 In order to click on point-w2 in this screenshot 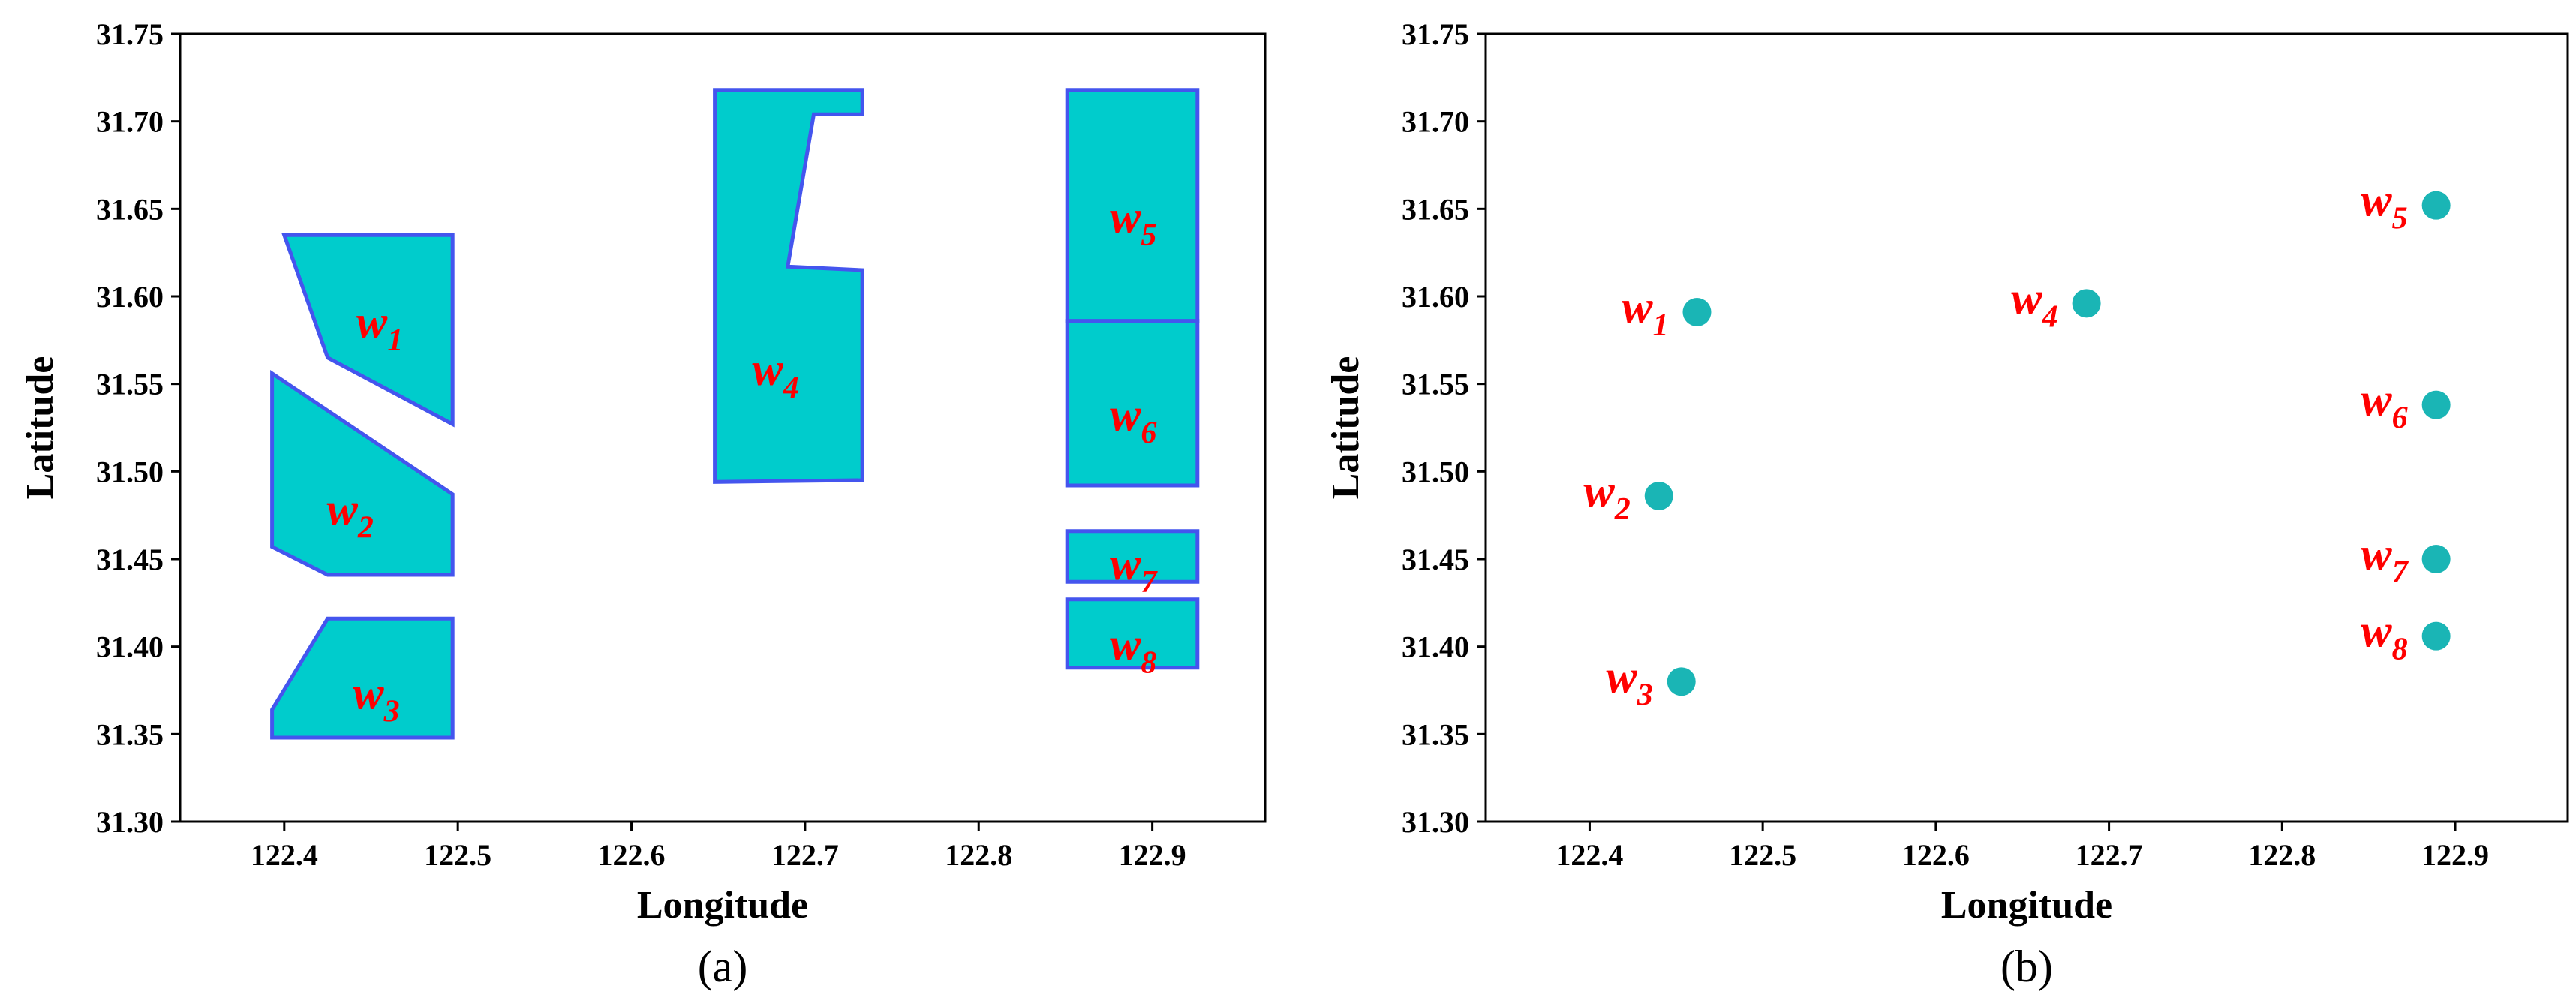, I will do `click(1658, 496)`.